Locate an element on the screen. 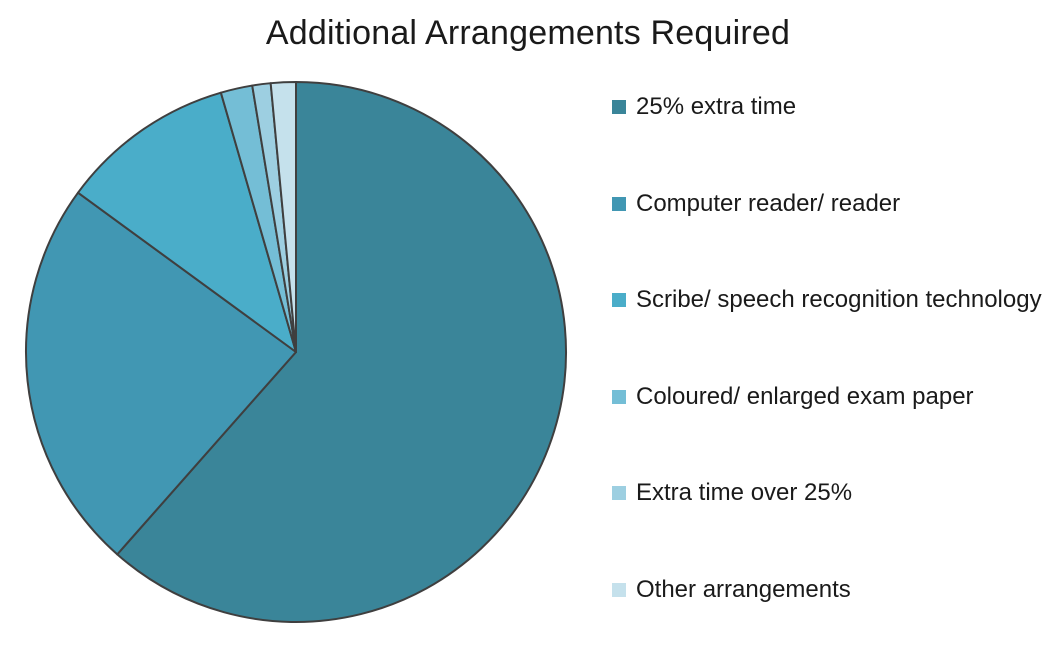  legend-label: 25% extra time is located at coordinates (841, 106).